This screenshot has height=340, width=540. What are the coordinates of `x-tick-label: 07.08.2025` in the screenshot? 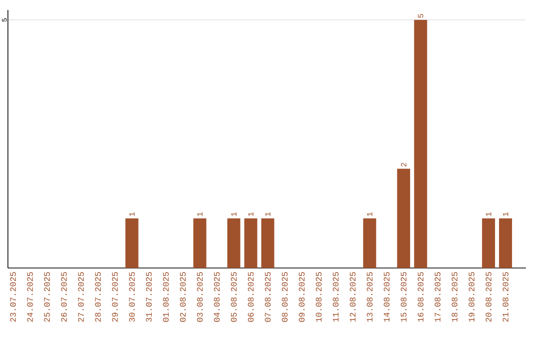 It's located at (267, 297).